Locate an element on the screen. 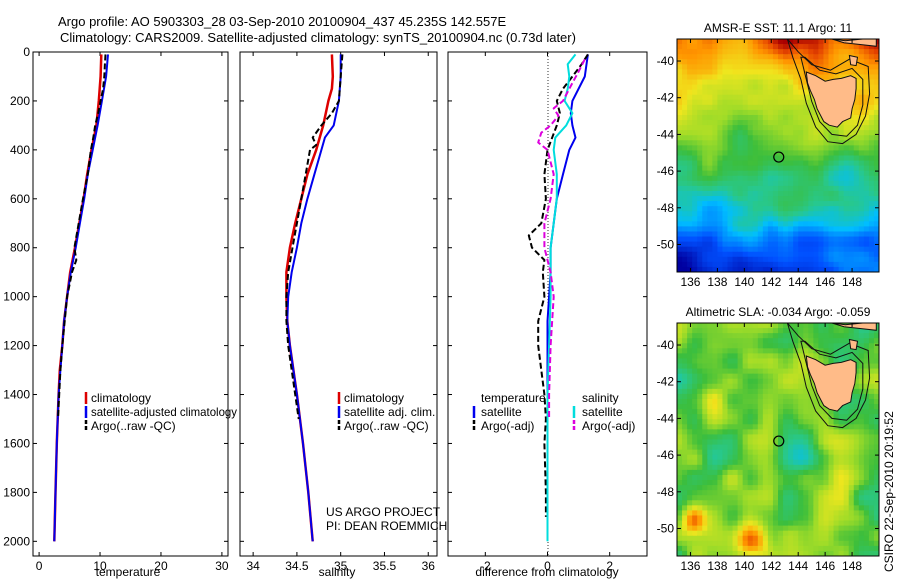  side-stamp: CSIRO 22-Sep-2010 20:19:52 is located at coordinates (889, 491).